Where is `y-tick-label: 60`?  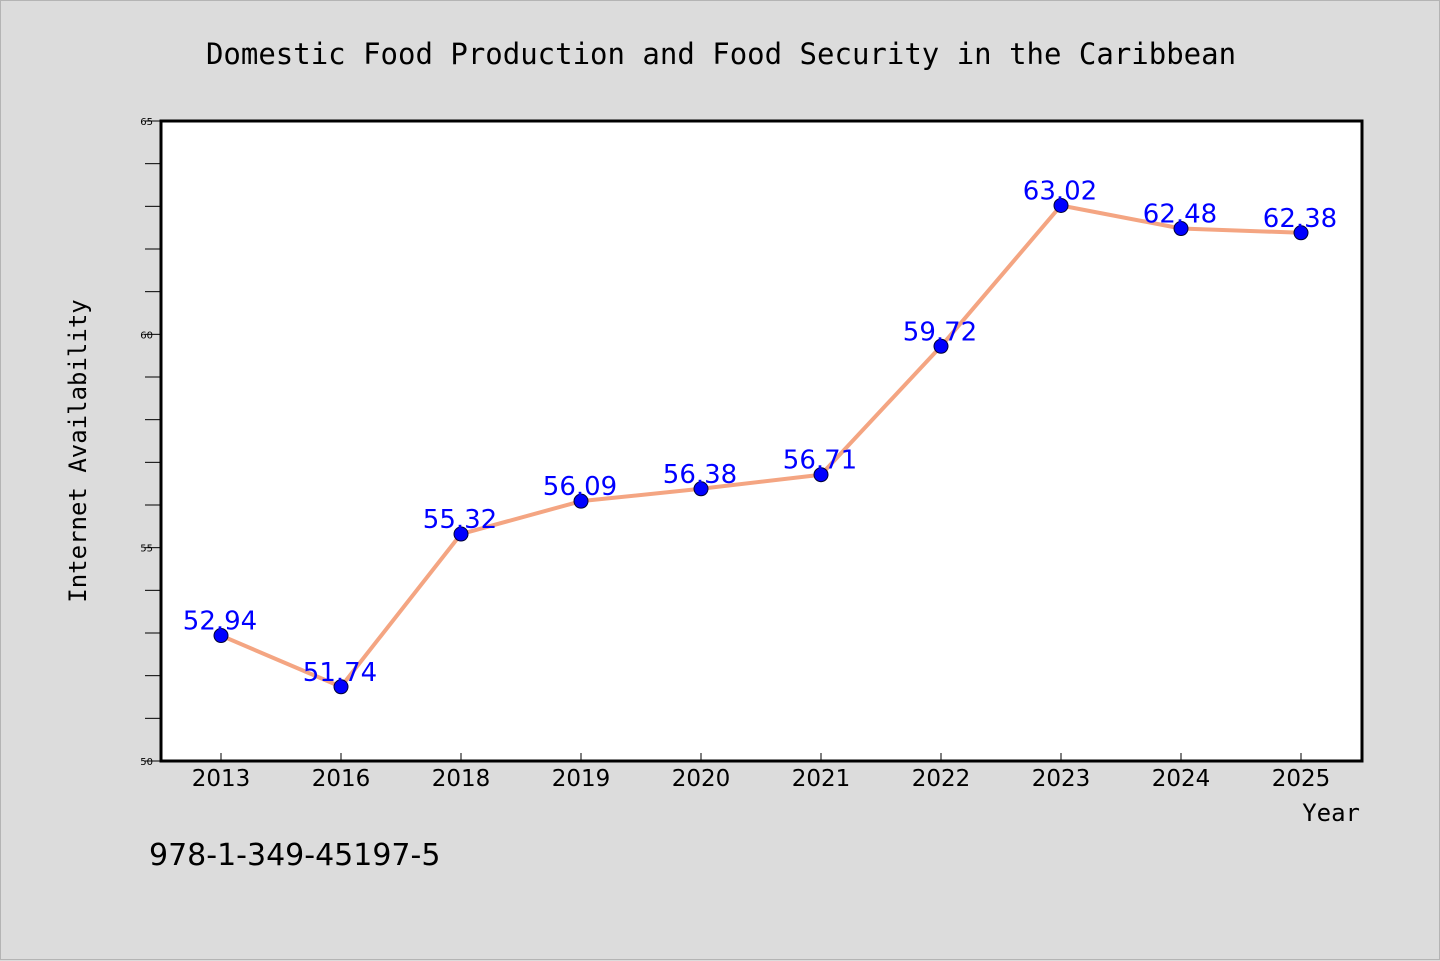 y-tick-label: 60 is located at coordinates (146, 335).